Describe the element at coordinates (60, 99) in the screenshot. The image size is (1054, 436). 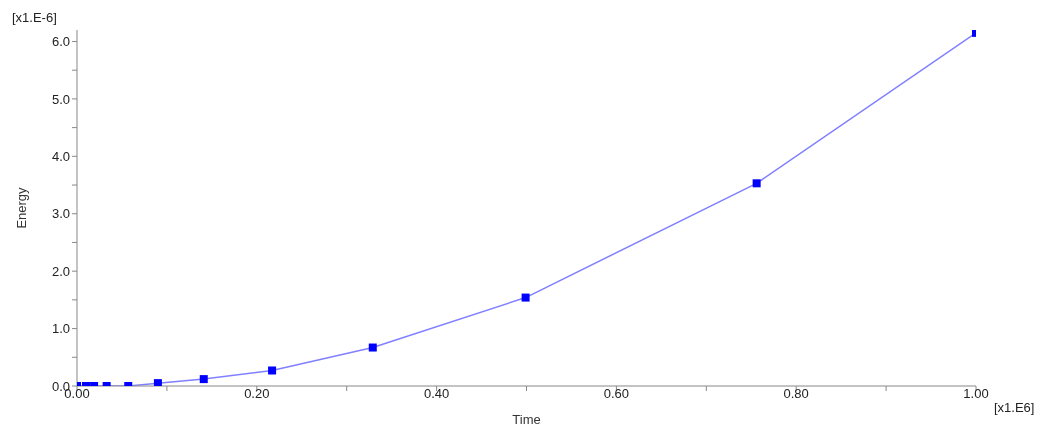
I see `y-tick-label: 5.0` at that location.